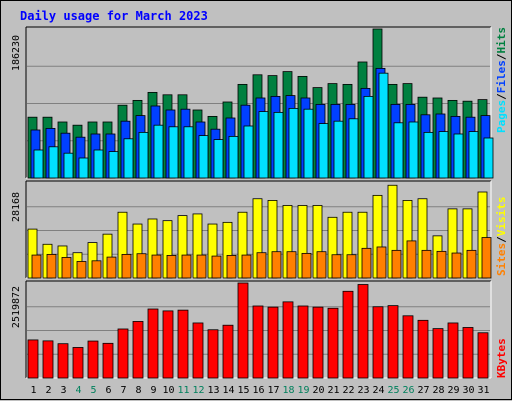 The image size is (512, 401). I want to click on x-tick-label-day-22: 22, so click(348, 390).